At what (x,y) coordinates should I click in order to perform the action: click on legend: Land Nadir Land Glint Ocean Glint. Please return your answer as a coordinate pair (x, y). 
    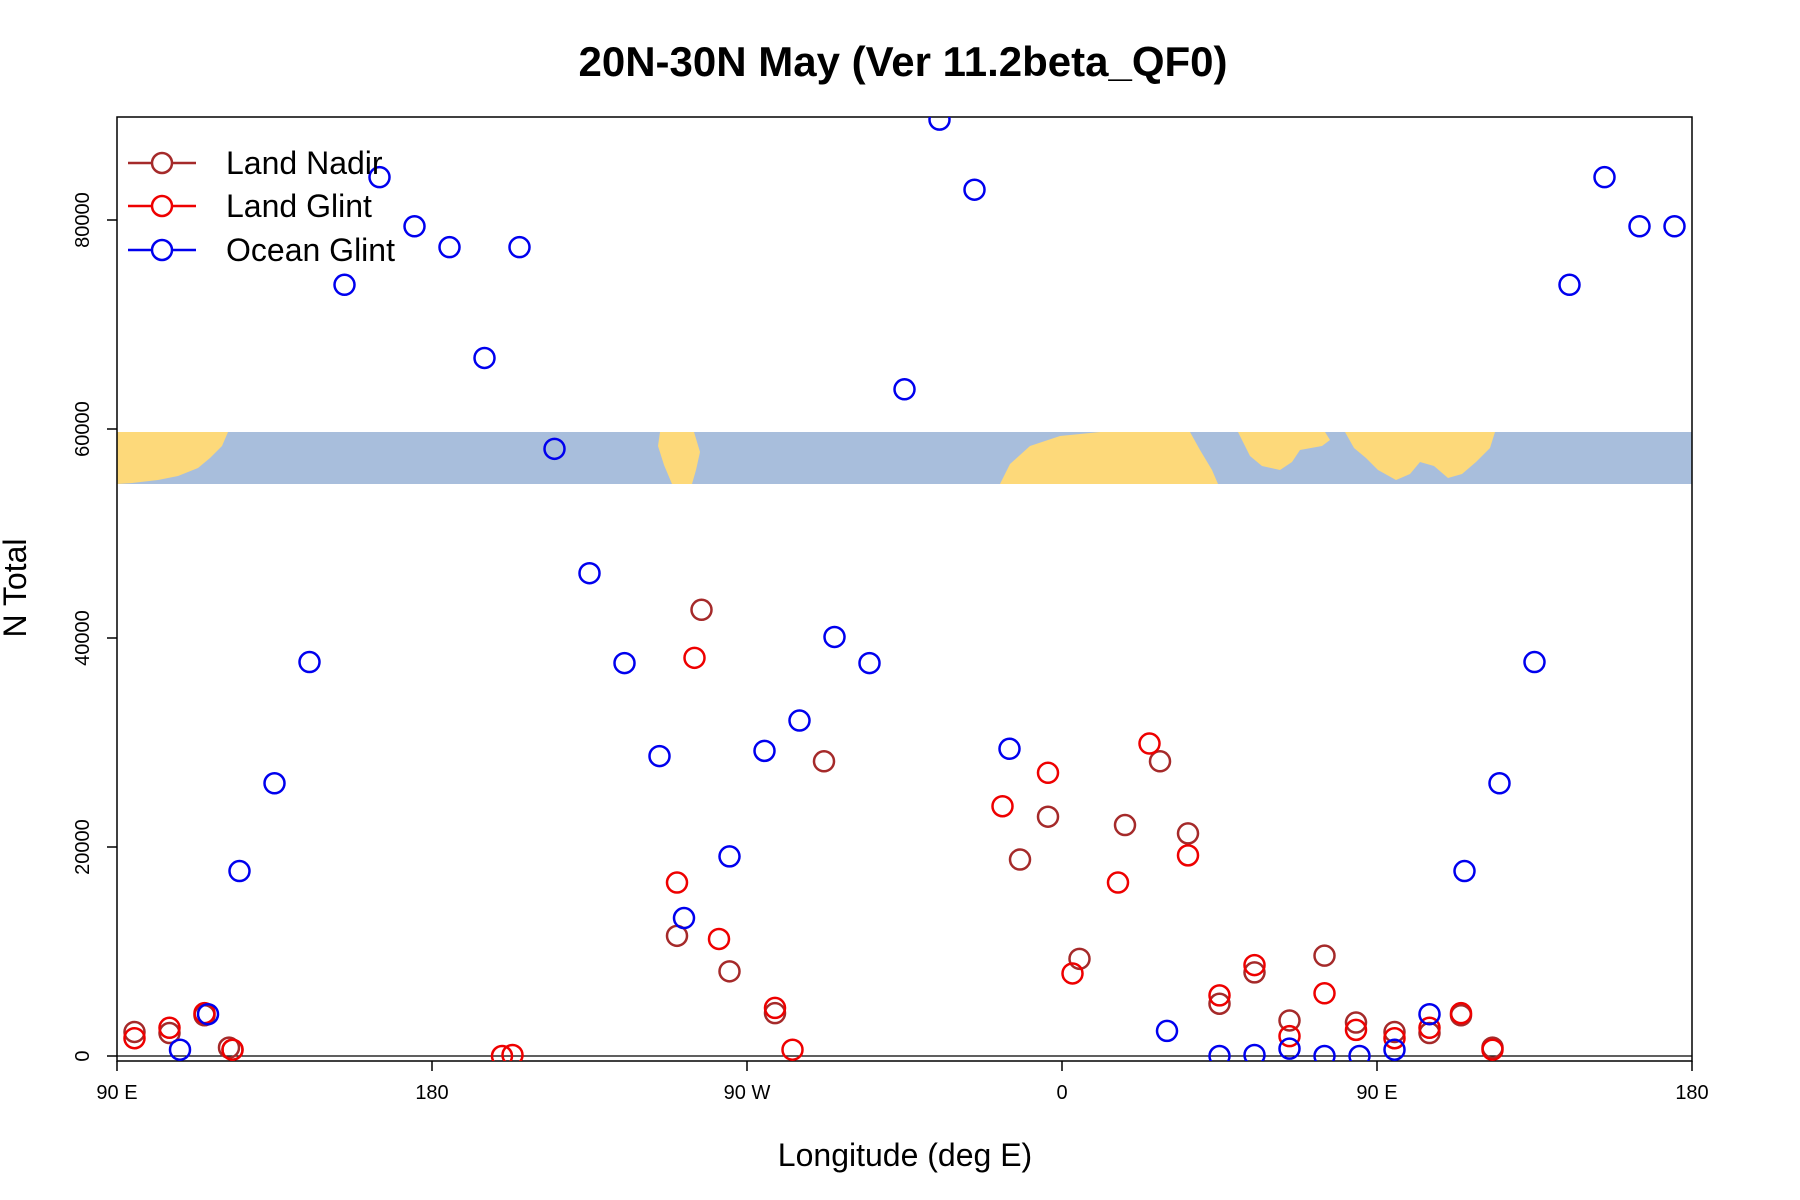
    Looking at the image, I should click on (261, 206).